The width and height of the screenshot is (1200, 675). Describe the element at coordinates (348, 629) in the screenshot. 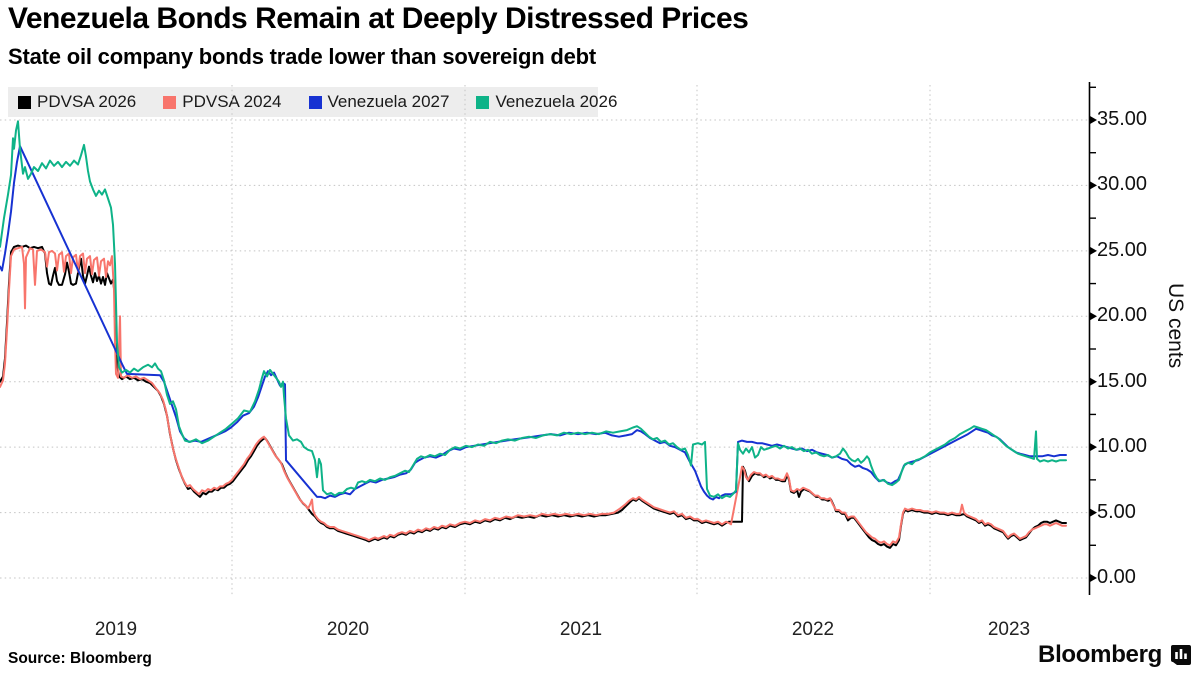

I see `x-axis-year-label: 2020` at that location.